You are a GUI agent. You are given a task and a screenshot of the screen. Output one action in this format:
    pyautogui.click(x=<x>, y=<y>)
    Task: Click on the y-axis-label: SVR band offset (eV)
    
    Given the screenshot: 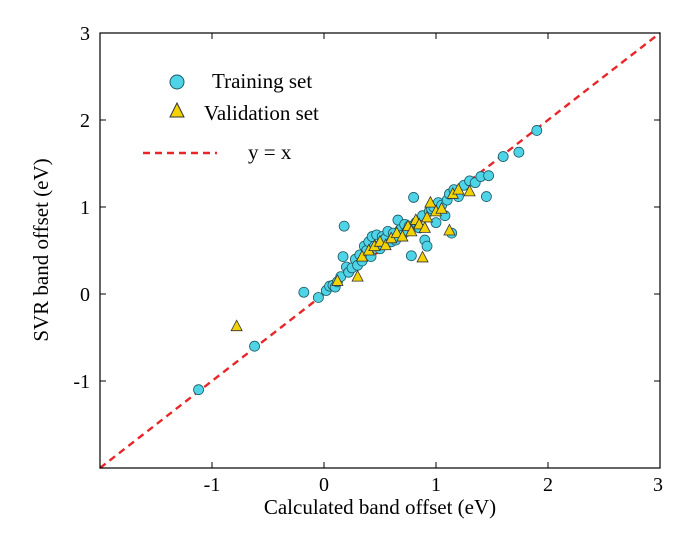 What is the action you would take?
    pyautogui.click(x=41, y=249)
    